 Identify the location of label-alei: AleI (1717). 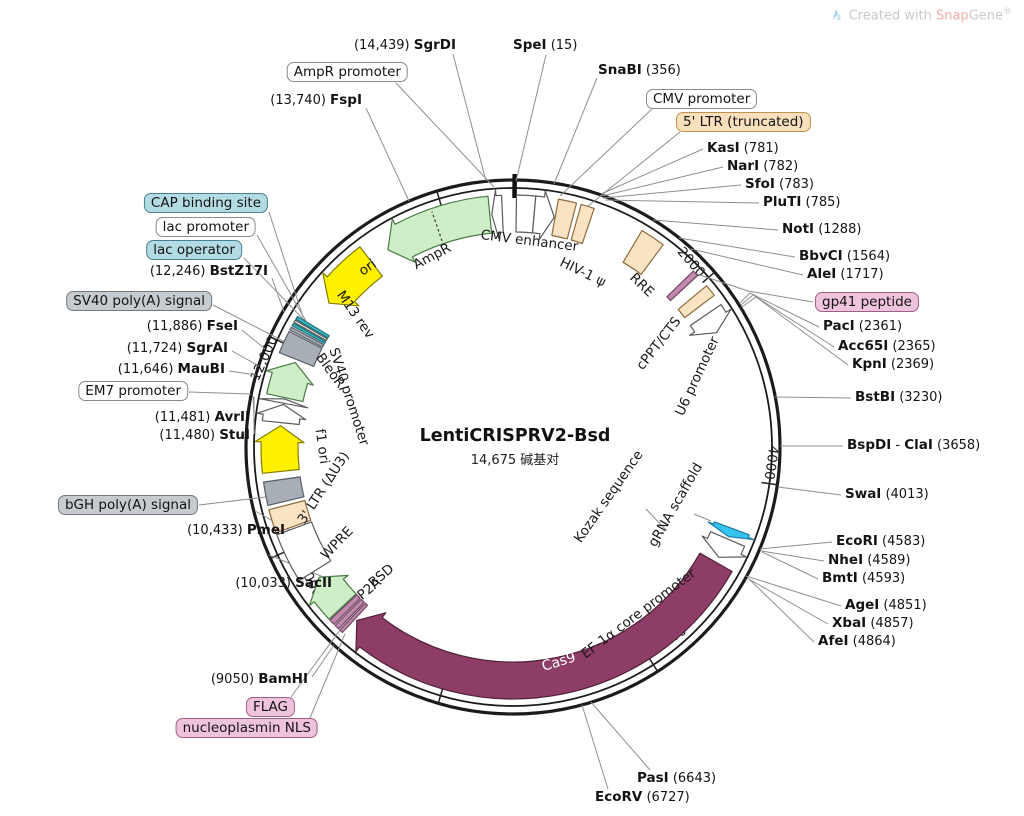
(845, 274).